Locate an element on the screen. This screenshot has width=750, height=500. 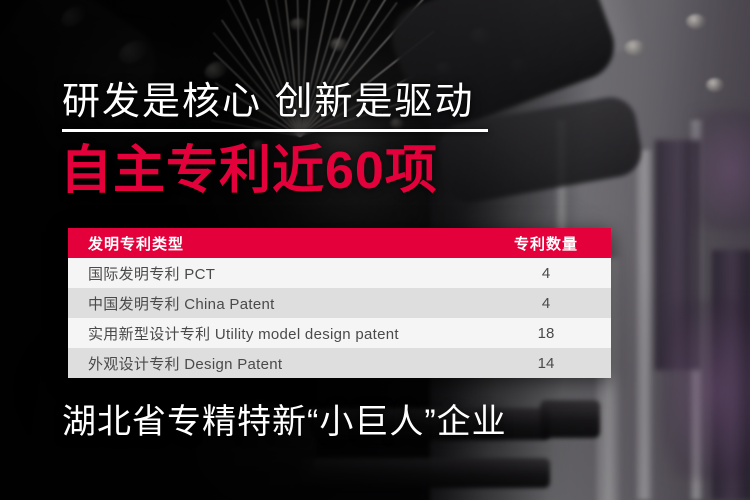
table-row: 中国发明专利 China Patent 4 is located at coordinates (339, 303).